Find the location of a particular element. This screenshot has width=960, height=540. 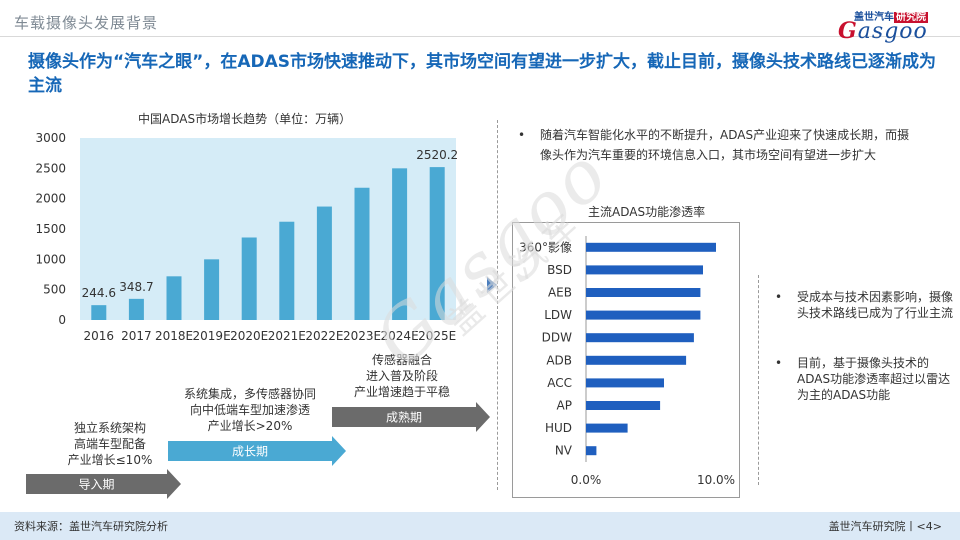

data-label: 348.7 is located at coordinates (136, 287).